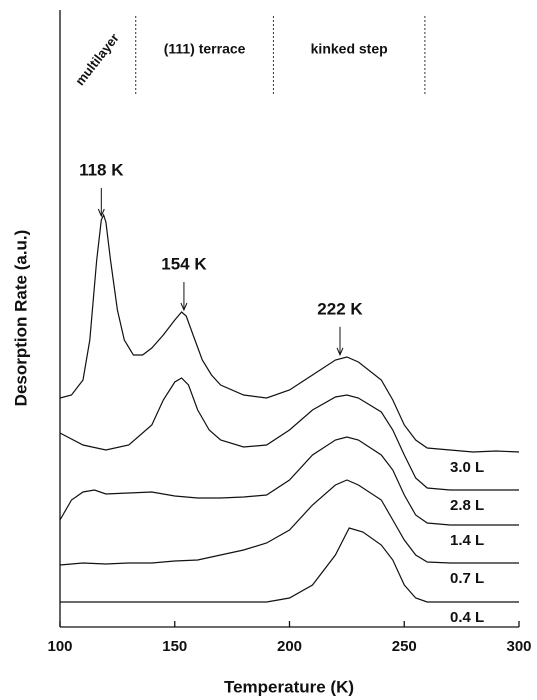  I want to click on annotation-label: 118 K, so click(101, 169).